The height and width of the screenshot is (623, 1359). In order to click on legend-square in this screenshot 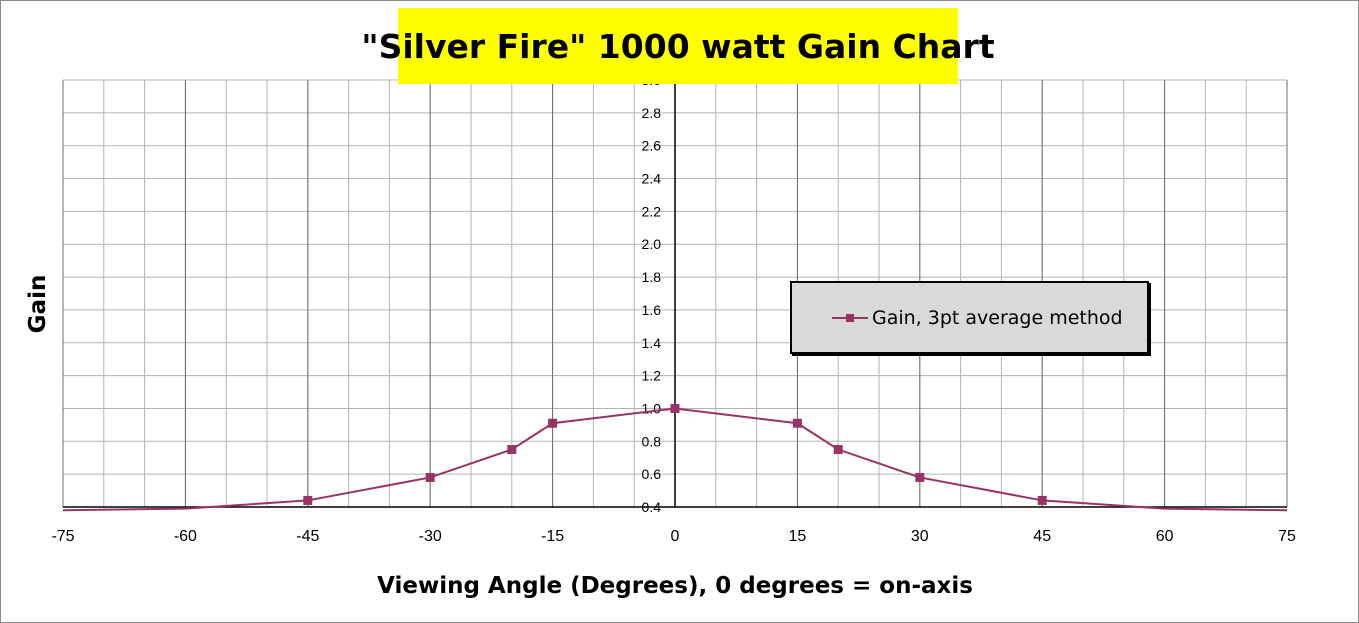, I will do `click(850, 317)`.